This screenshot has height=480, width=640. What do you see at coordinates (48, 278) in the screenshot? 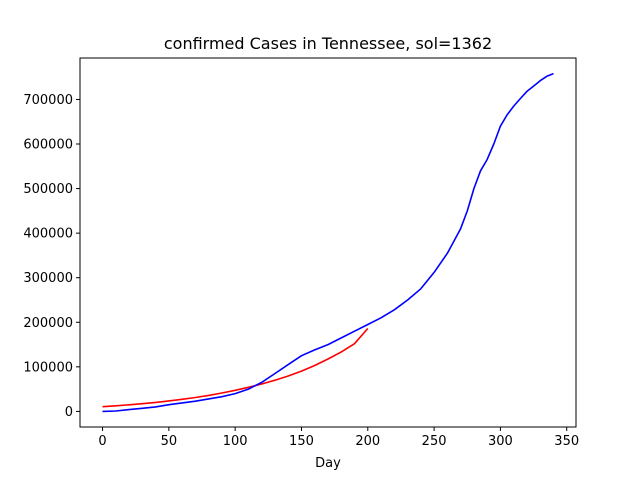
I see `y-tick-label: 300000` at bounding box center [48, 278].